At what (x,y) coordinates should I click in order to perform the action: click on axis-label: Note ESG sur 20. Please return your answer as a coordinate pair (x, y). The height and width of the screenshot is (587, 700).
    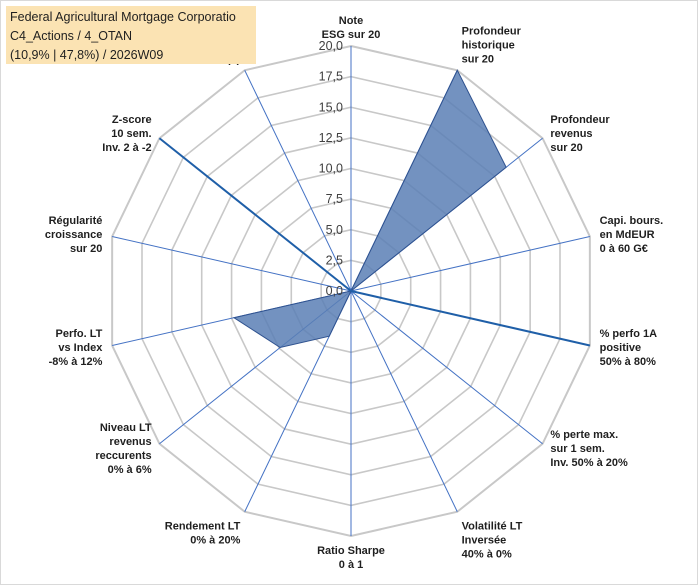
    Looking at the image, I should click on (351, 28).